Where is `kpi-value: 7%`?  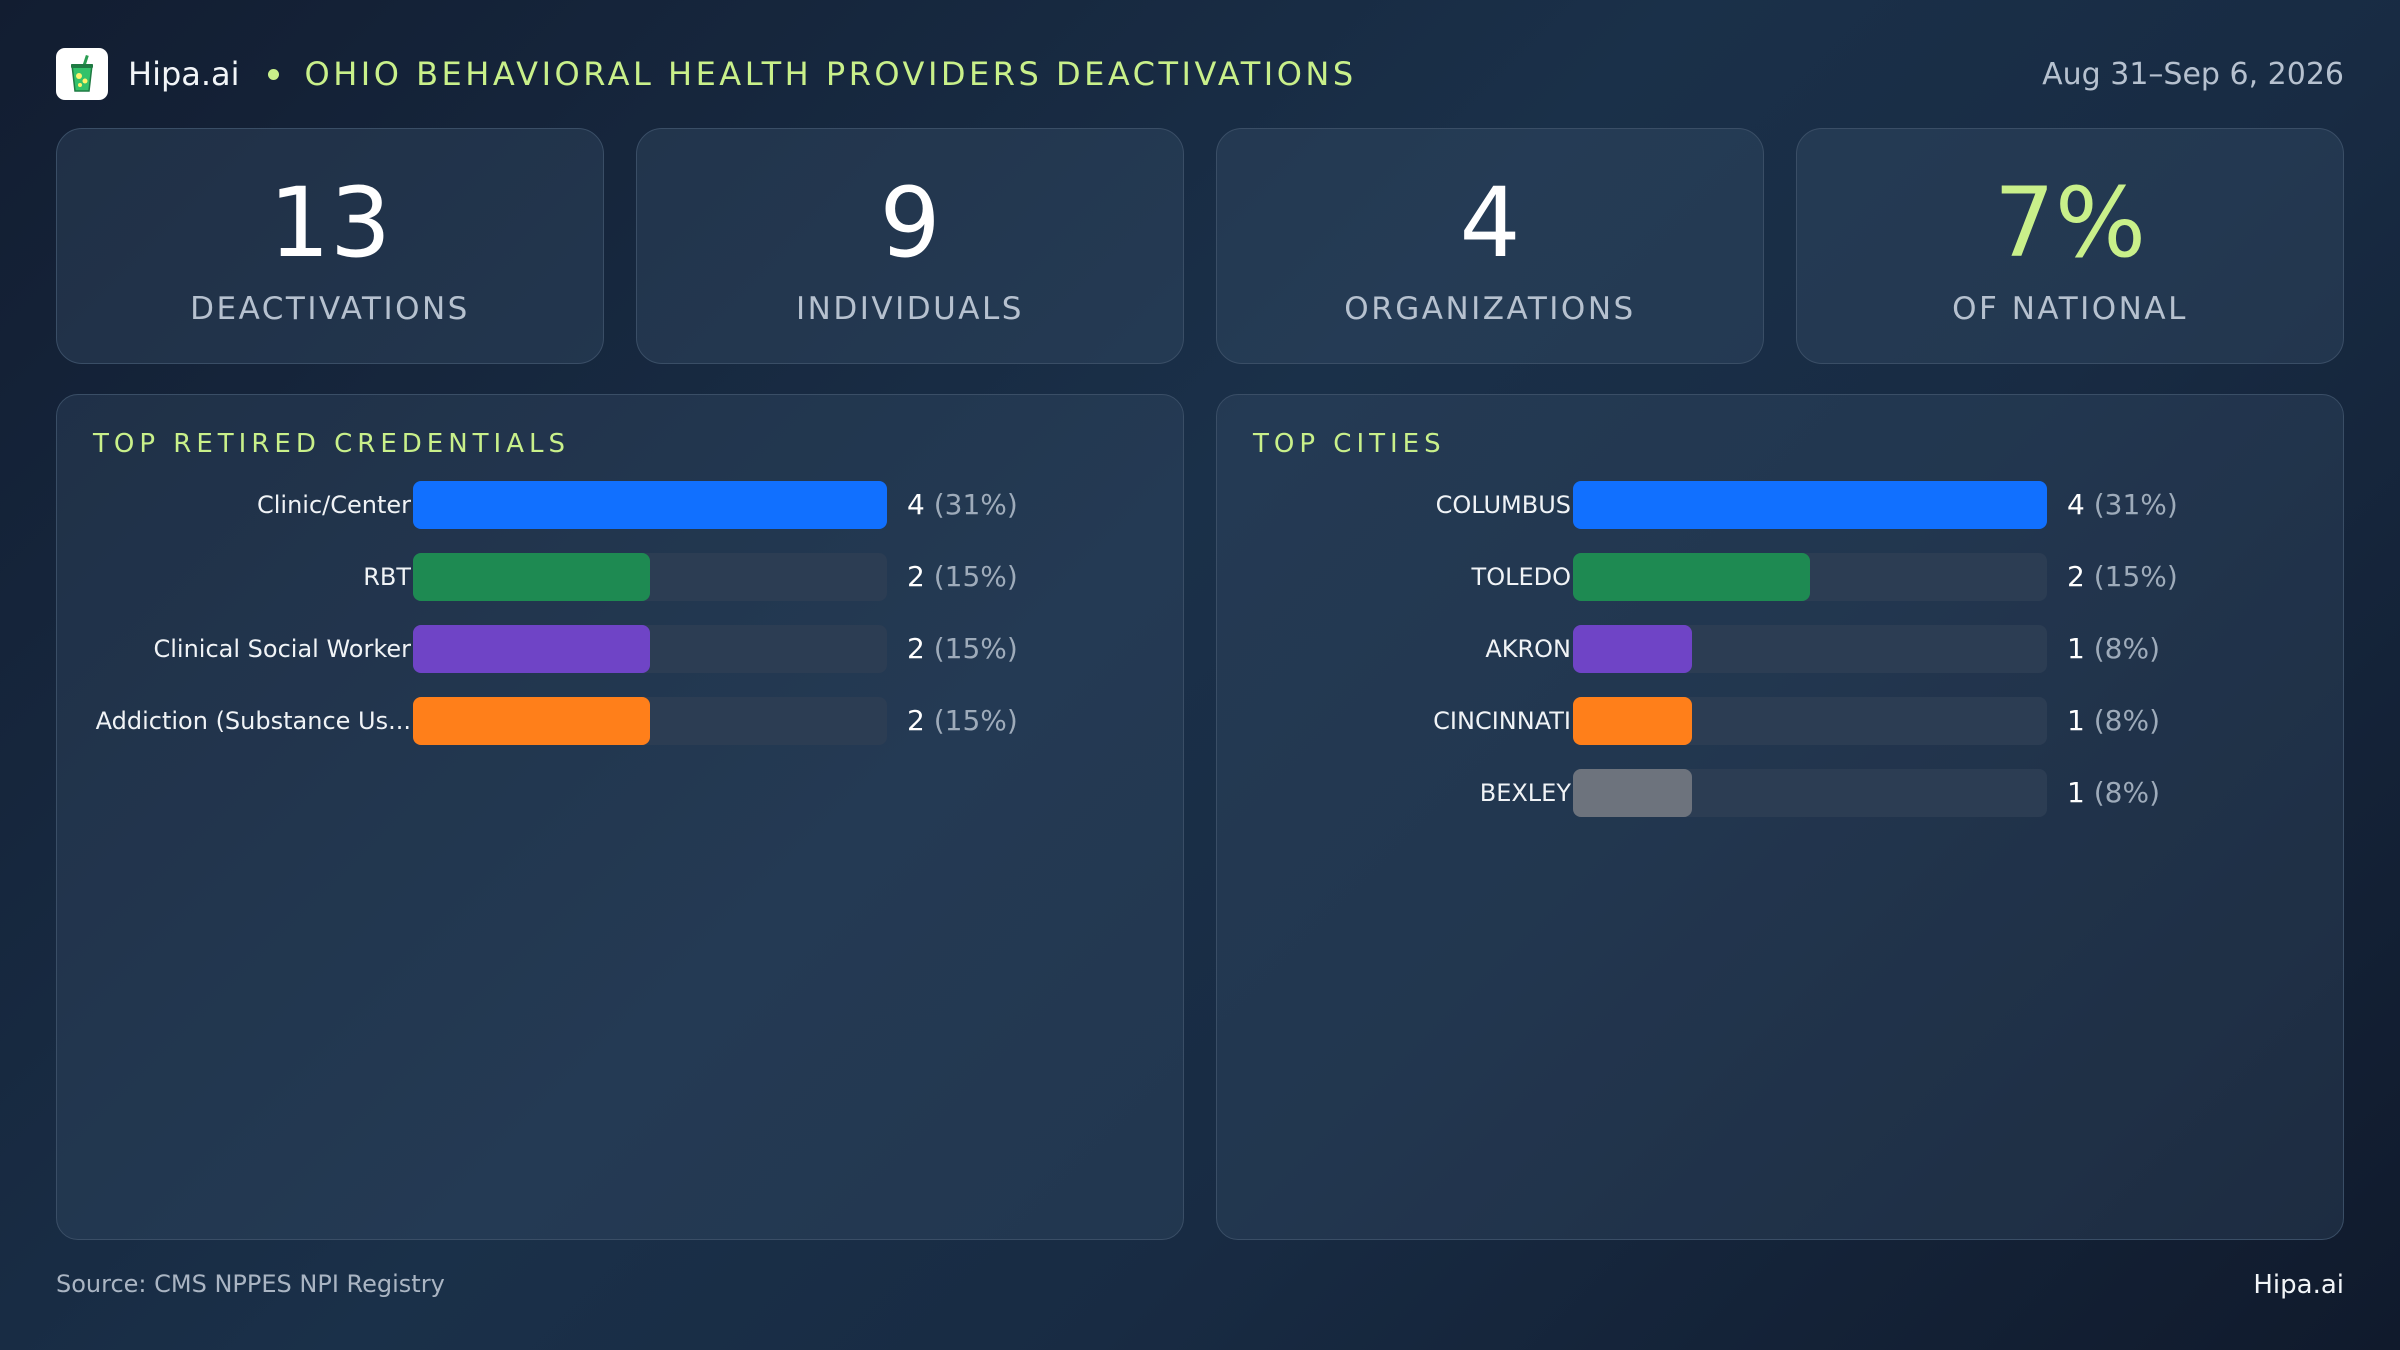
kpi-value: 7% is located at coordinates (2070, 223).